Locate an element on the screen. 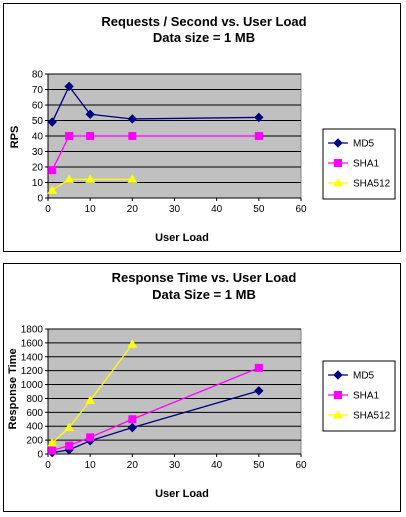 Image resolution: width=406 pixels, height=517 pixels. y-tick-label: 1400 is located at coordinates (32, 357).